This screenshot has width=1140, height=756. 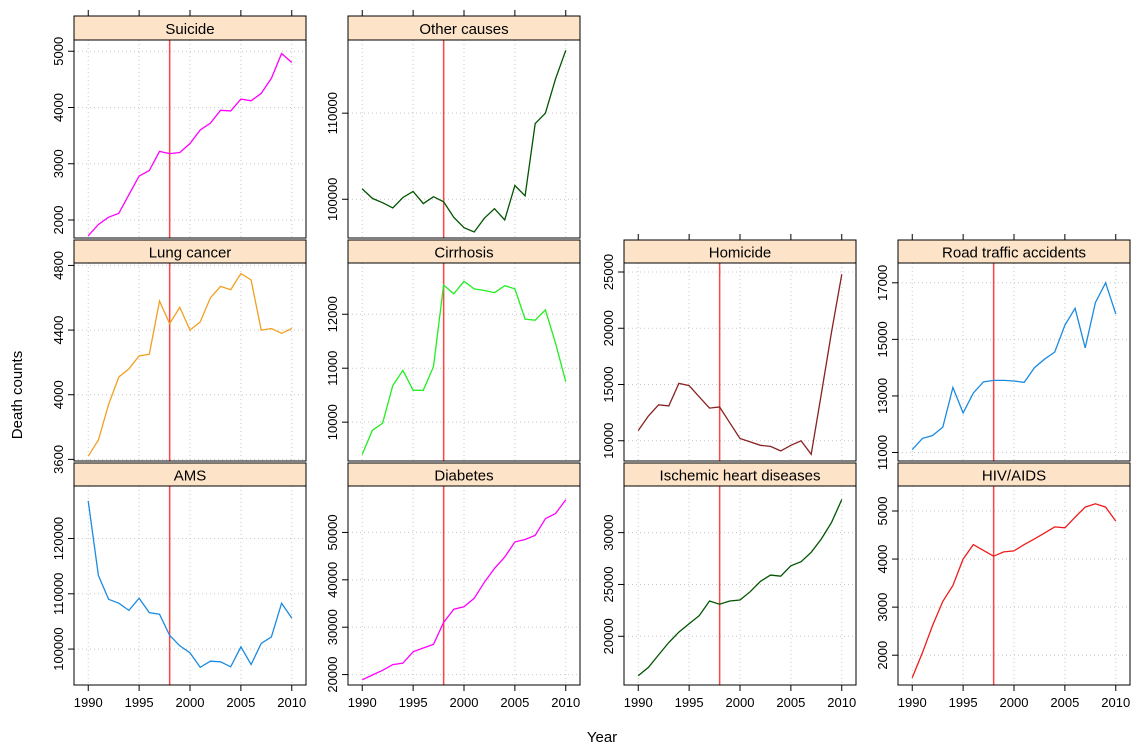 I want to click on y-tick-label: 12000, so click(x=332, y=314).